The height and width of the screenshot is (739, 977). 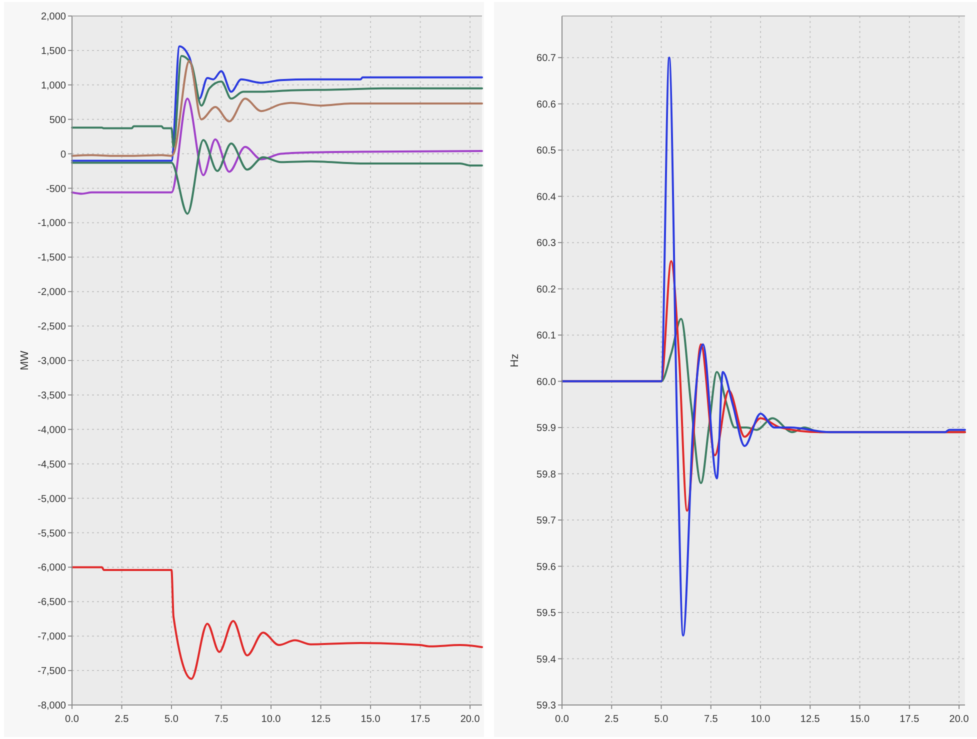 I want to click on y-tick-label: -7,500, so click(x=52, y=672).